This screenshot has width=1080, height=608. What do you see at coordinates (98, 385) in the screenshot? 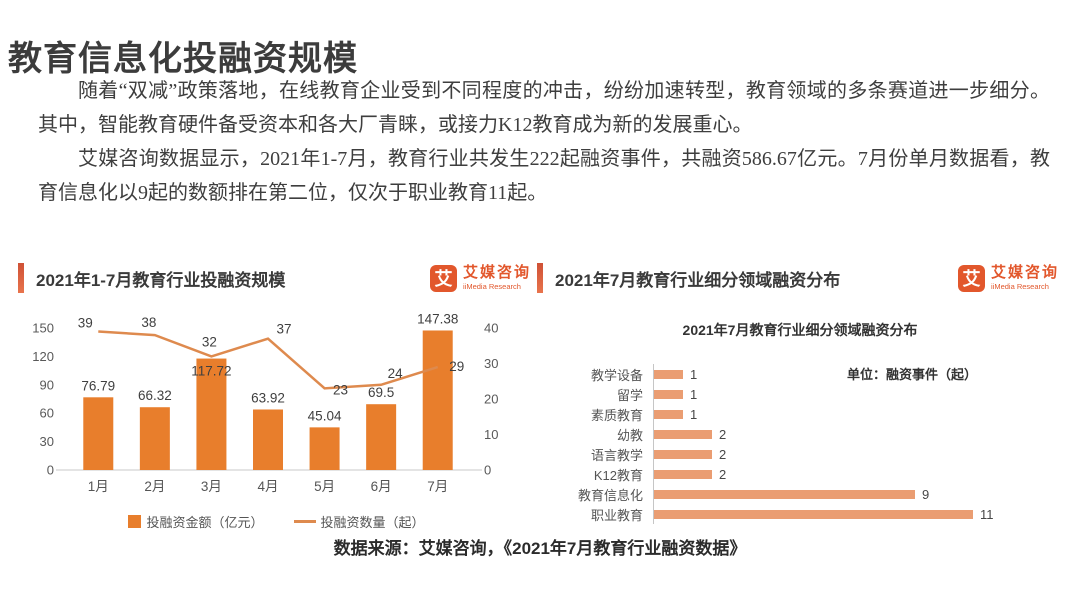
I see `bar-value-label: 76.79` at bounding box center [98, 385].